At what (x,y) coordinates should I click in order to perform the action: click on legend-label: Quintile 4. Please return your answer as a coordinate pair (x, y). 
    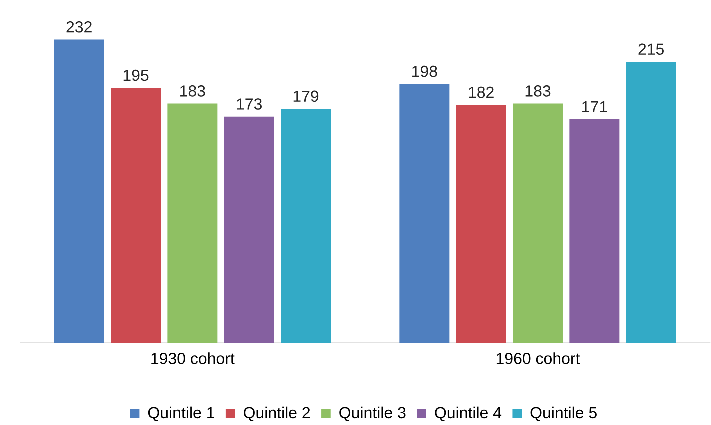
    Looking at the image, I should click on (468, 414).